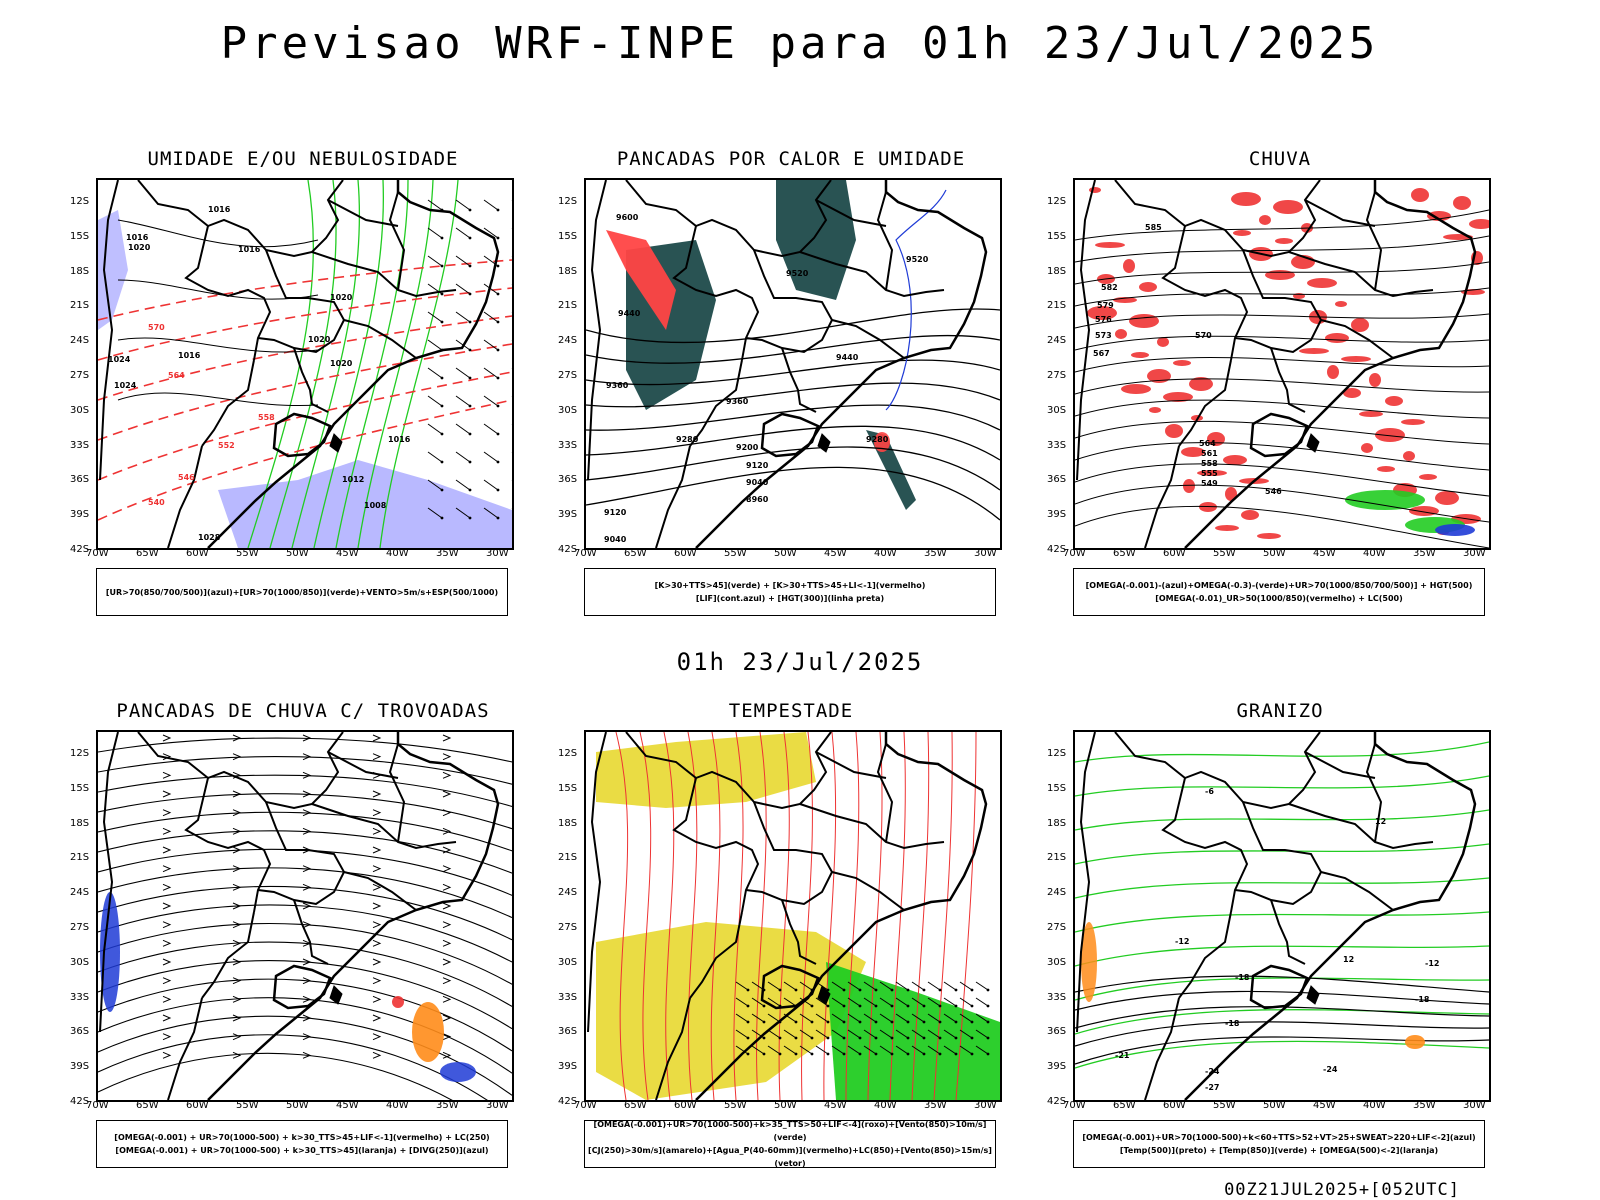 The height and width of the screenshot is (1200, 1600). I want to click on forecast-map: 585 582 579 576 573 570 567 564 561 558 555 549 546, so click(1282, 364).